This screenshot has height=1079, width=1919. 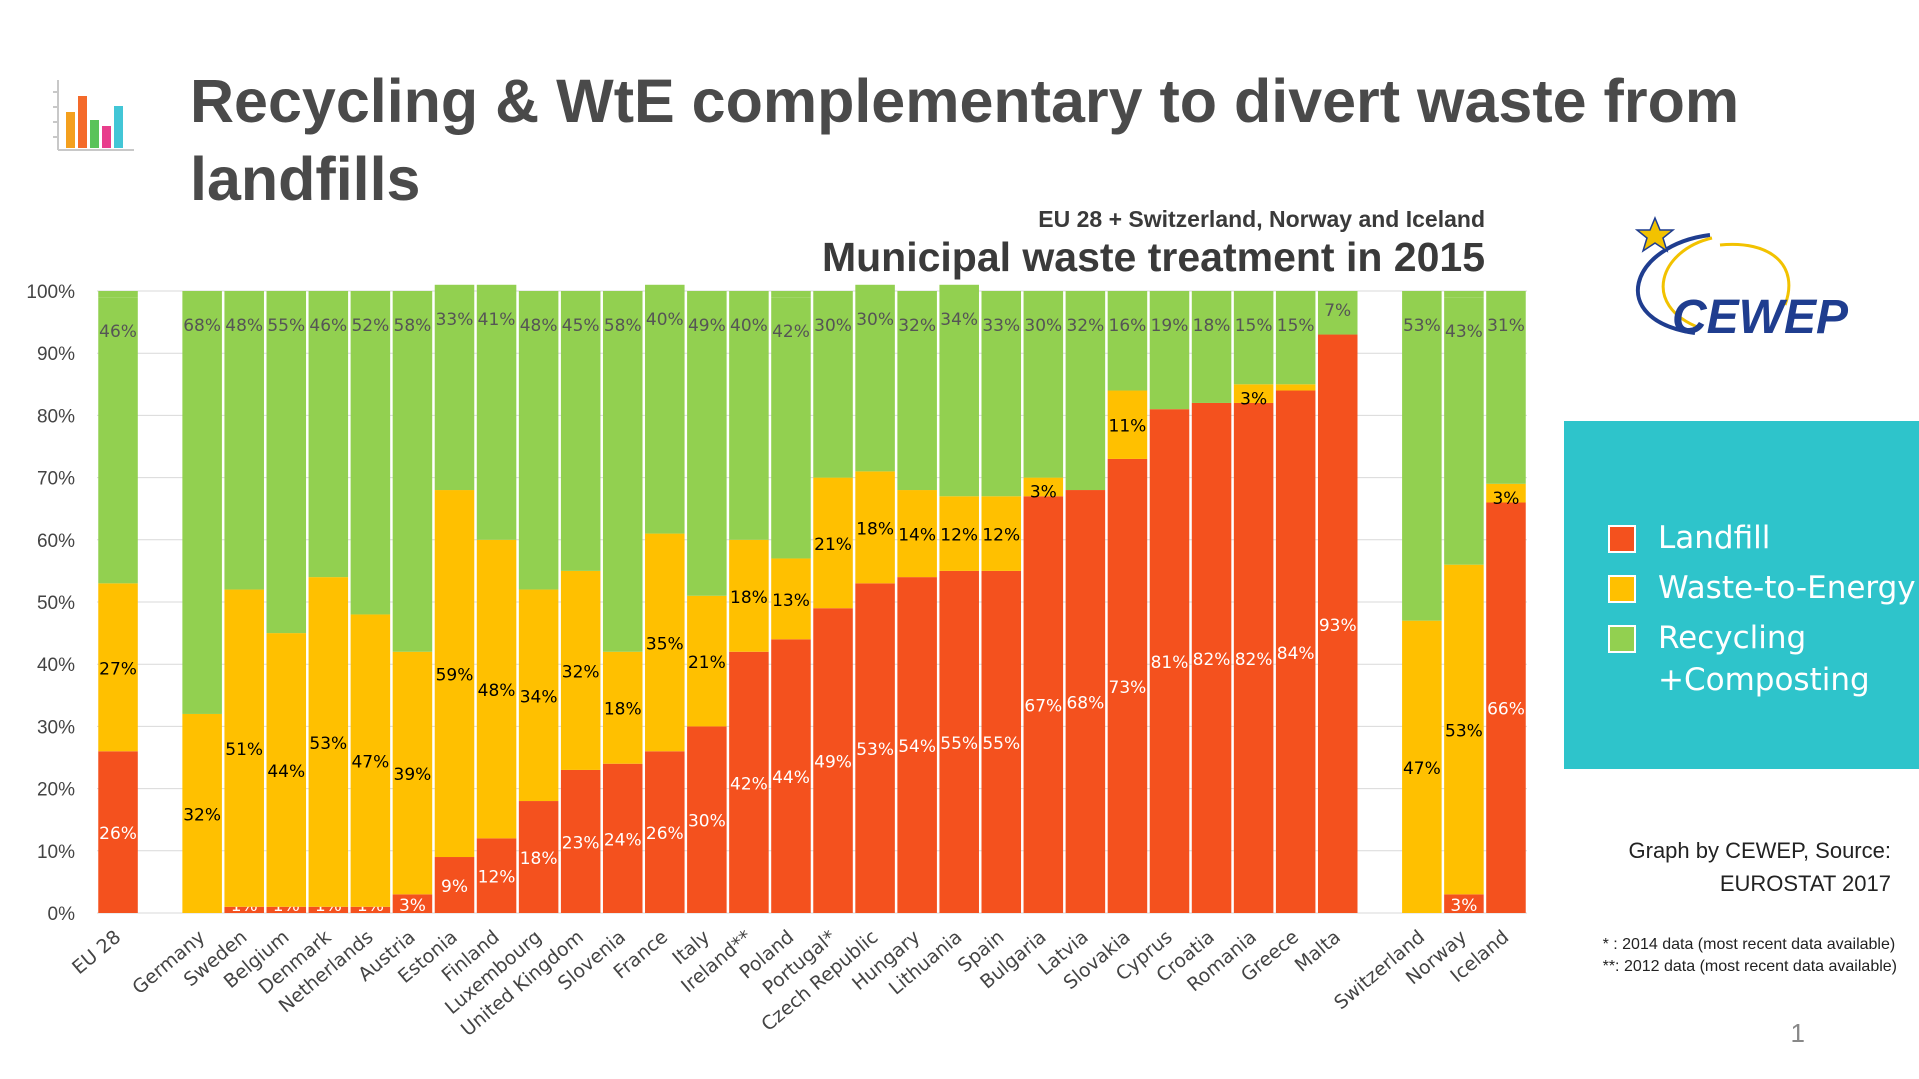 What do you see at coordinates (539, 326) in the screenshot?
I see `data-label: 48%` at bounding box center [539, 326].